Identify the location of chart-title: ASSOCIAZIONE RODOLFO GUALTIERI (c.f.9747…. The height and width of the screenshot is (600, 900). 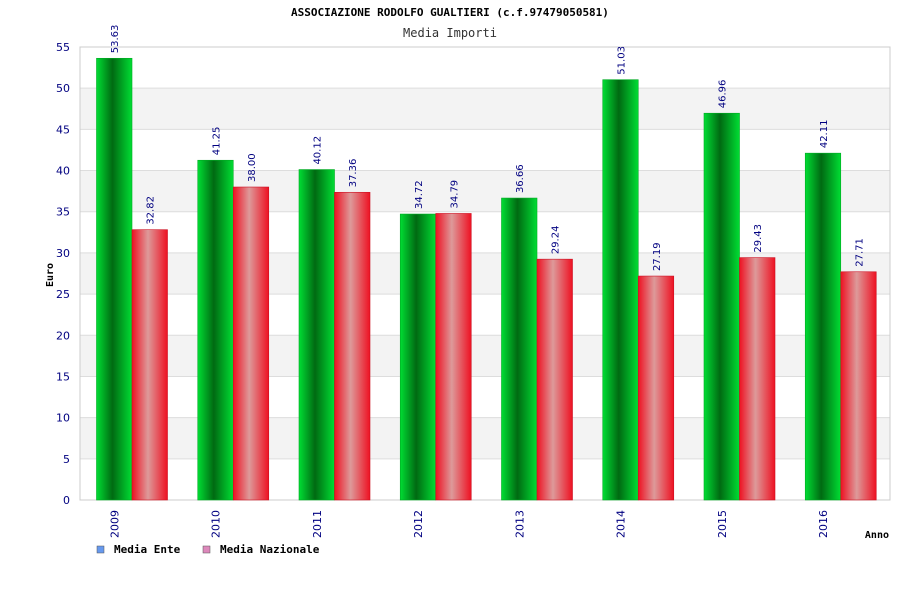
(450, 12).